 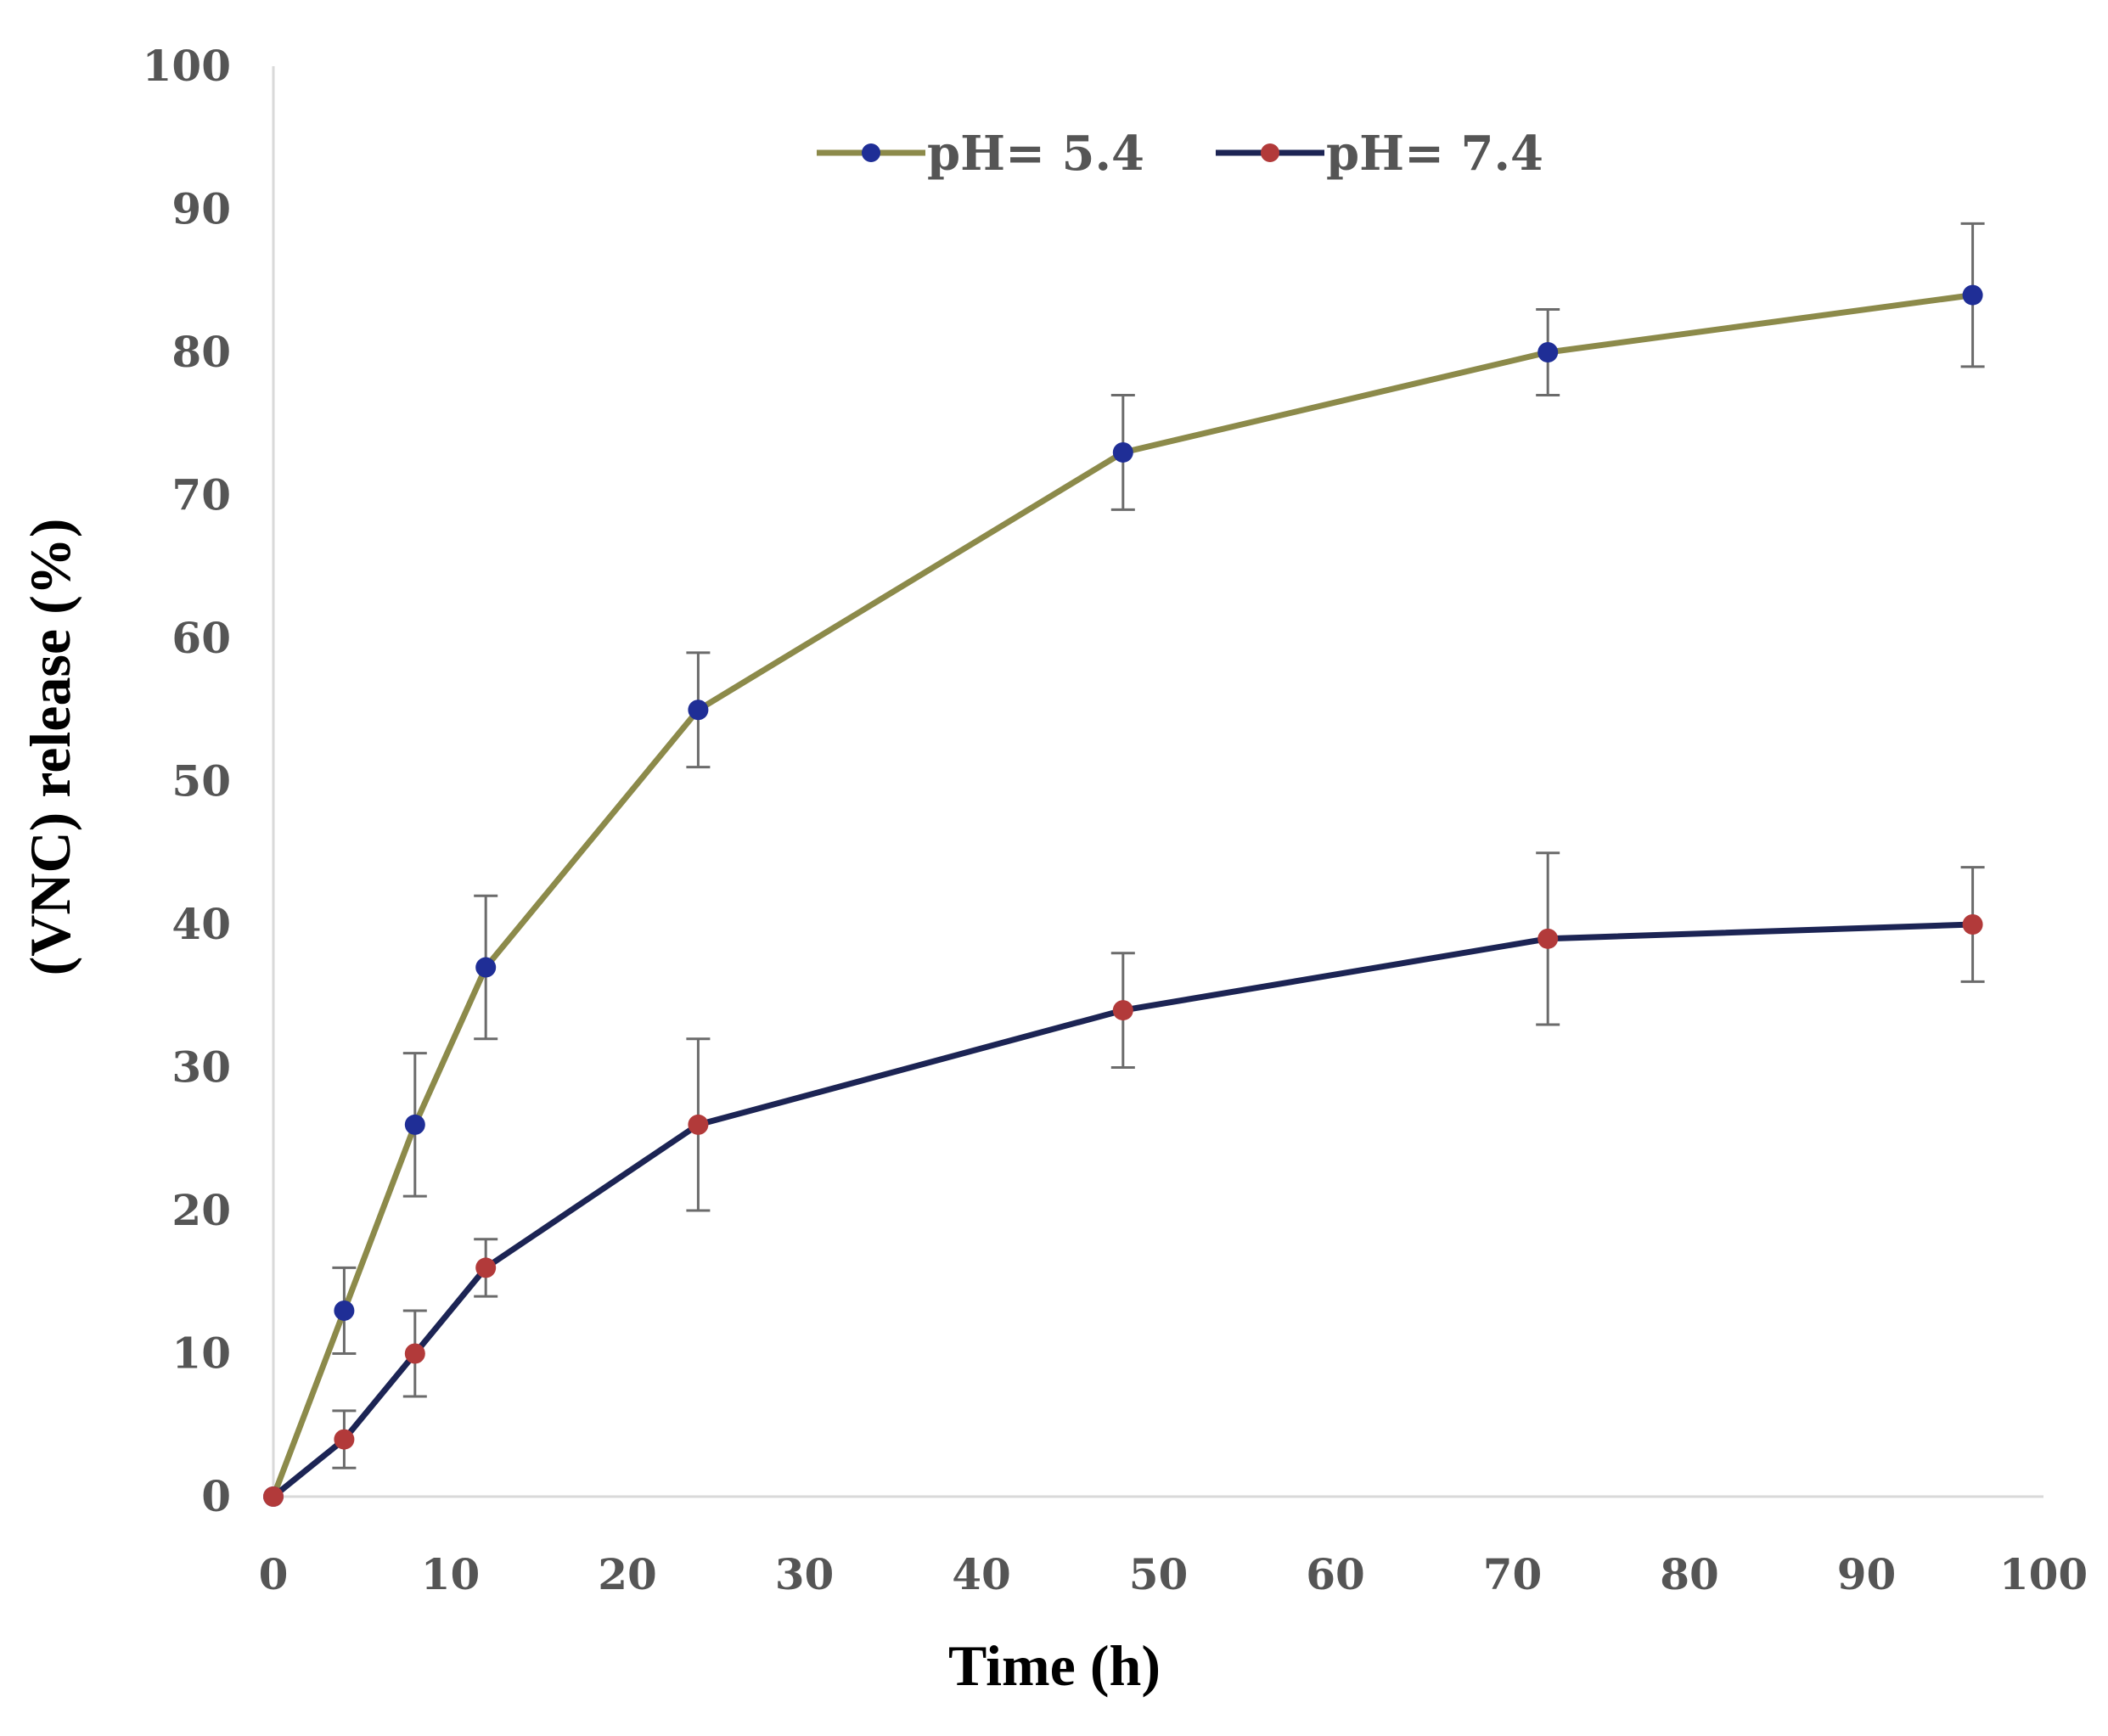 I want to click on legend-item-ph-5-4: pH= 5.4, so click(x=981, y=154).